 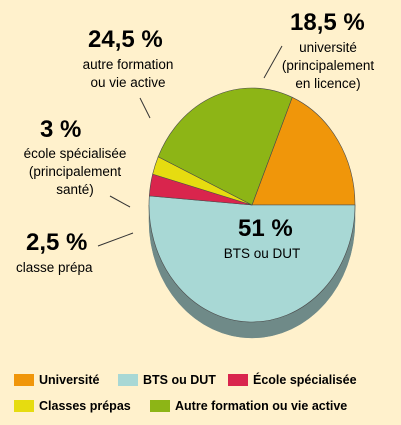 I want to click on description-label-universit--0: université, so click(x=328, y=47).